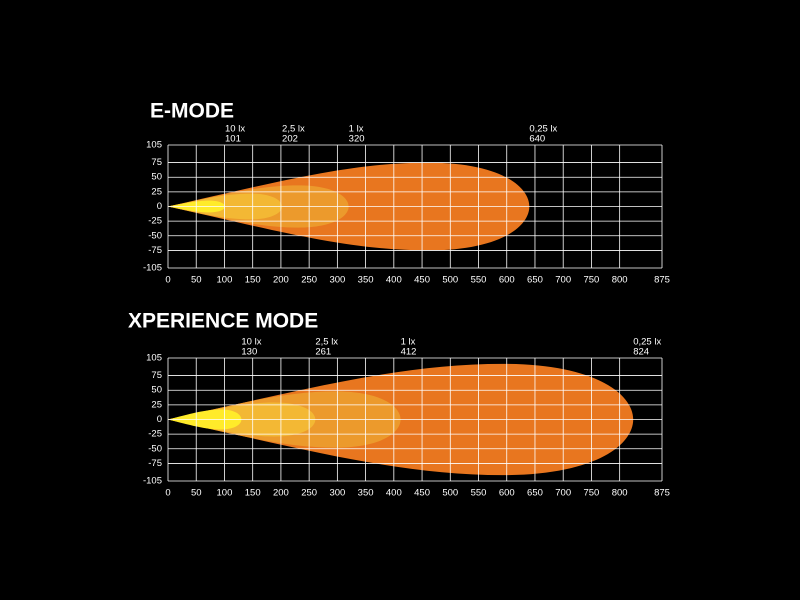  What do you see at coordinates (223, 321) in the screenshot?
I see `chart-title: XPERIENCE MODE` at bounding box center [223, 321].